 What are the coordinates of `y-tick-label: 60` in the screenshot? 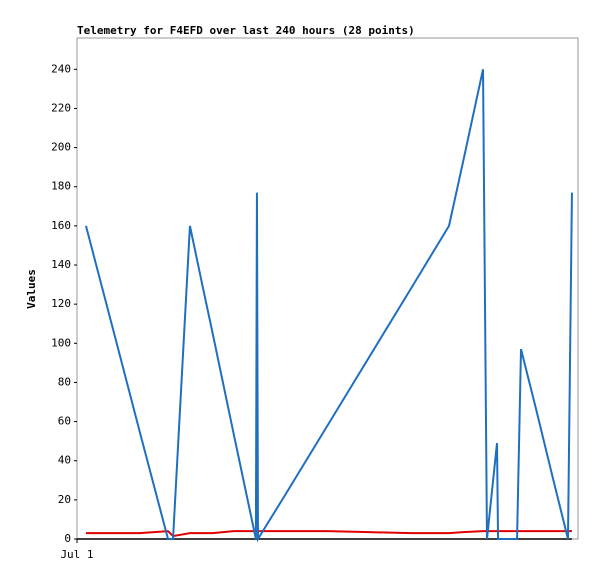 It's located at (64, 421).